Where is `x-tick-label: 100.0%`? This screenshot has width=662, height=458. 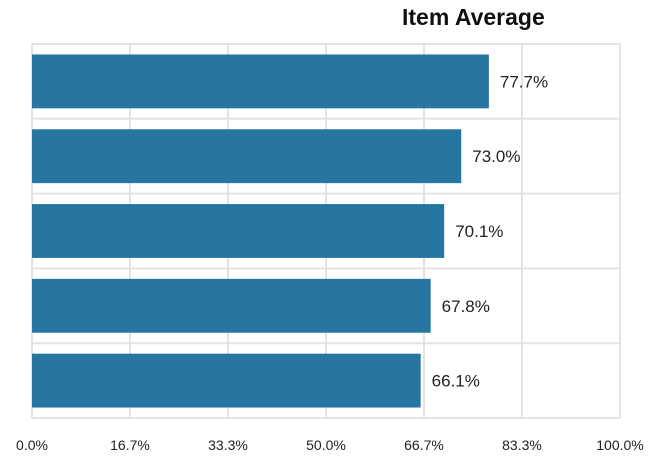
x-tick-label: 100.0% is located at coordinates (619, 445).